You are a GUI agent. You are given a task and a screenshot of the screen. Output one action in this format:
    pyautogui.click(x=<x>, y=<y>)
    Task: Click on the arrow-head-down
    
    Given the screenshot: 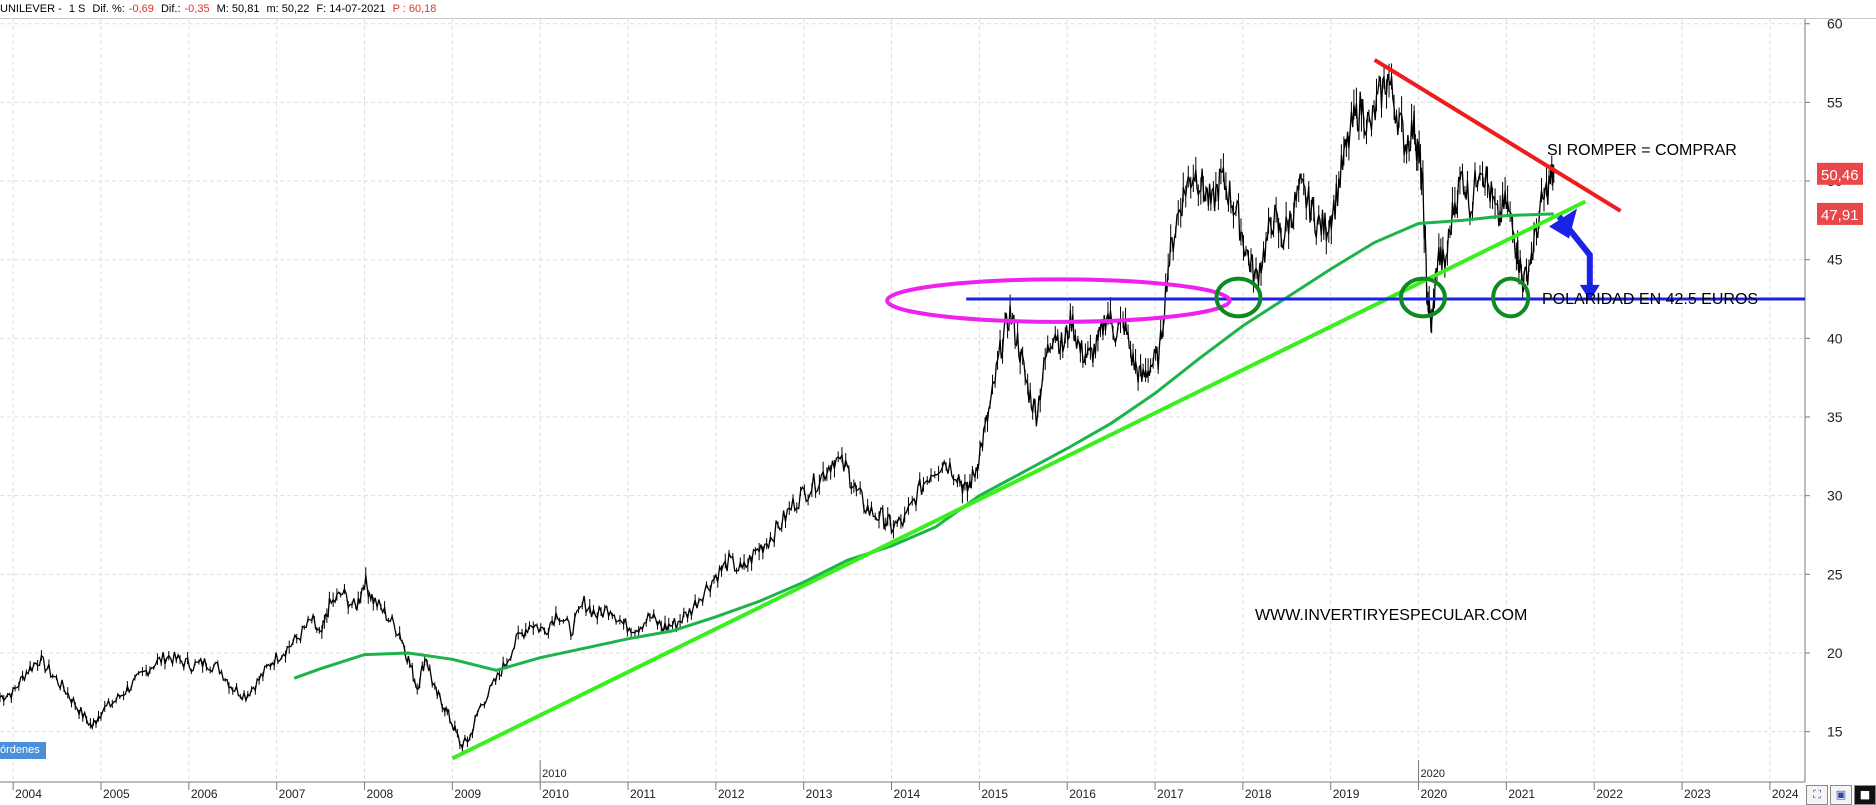 What is the action you would take?
    pyautogui.click(x=1589, y=292)
    